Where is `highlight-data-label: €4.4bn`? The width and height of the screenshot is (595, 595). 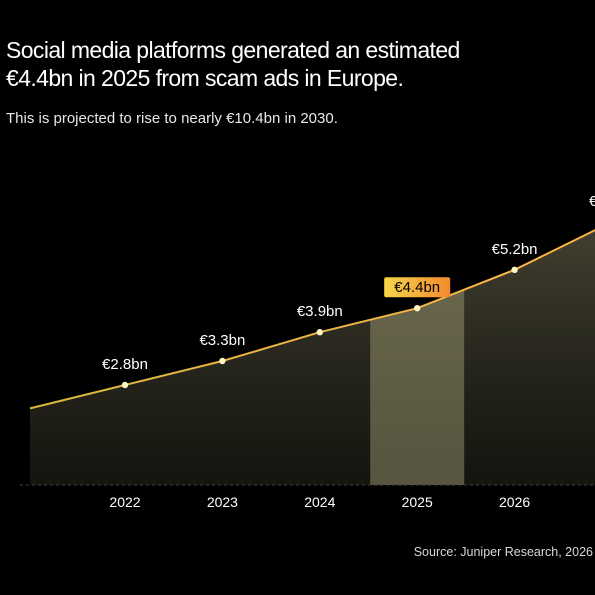 highlight-data-label: €4.4bn is located at coordinates (417, 287).